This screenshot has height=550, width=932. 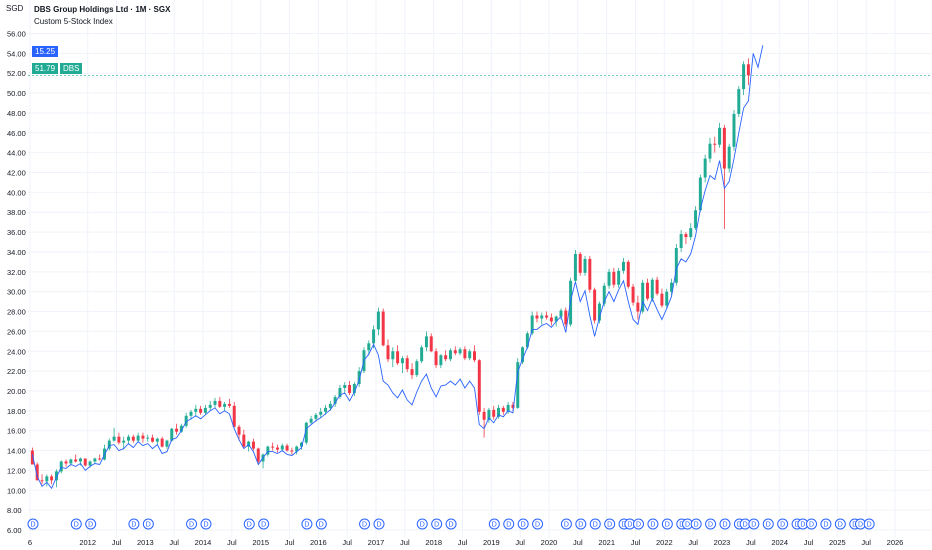 What do you see at coordinates (45, 68) in the screenshot?
I see `last-price-tag: 51.79` at bounding box center [45, 68].